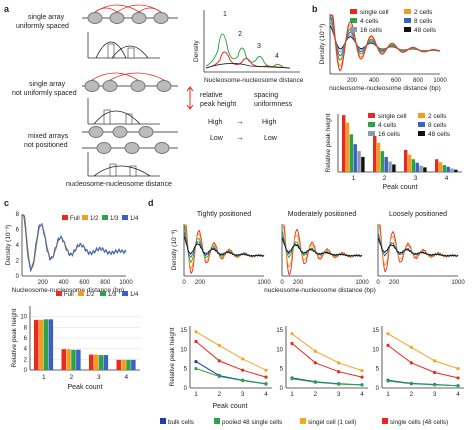 The height and width of the screenshot is (430, 474). I want to click on peak-number-1: 1, so click(225, 14).